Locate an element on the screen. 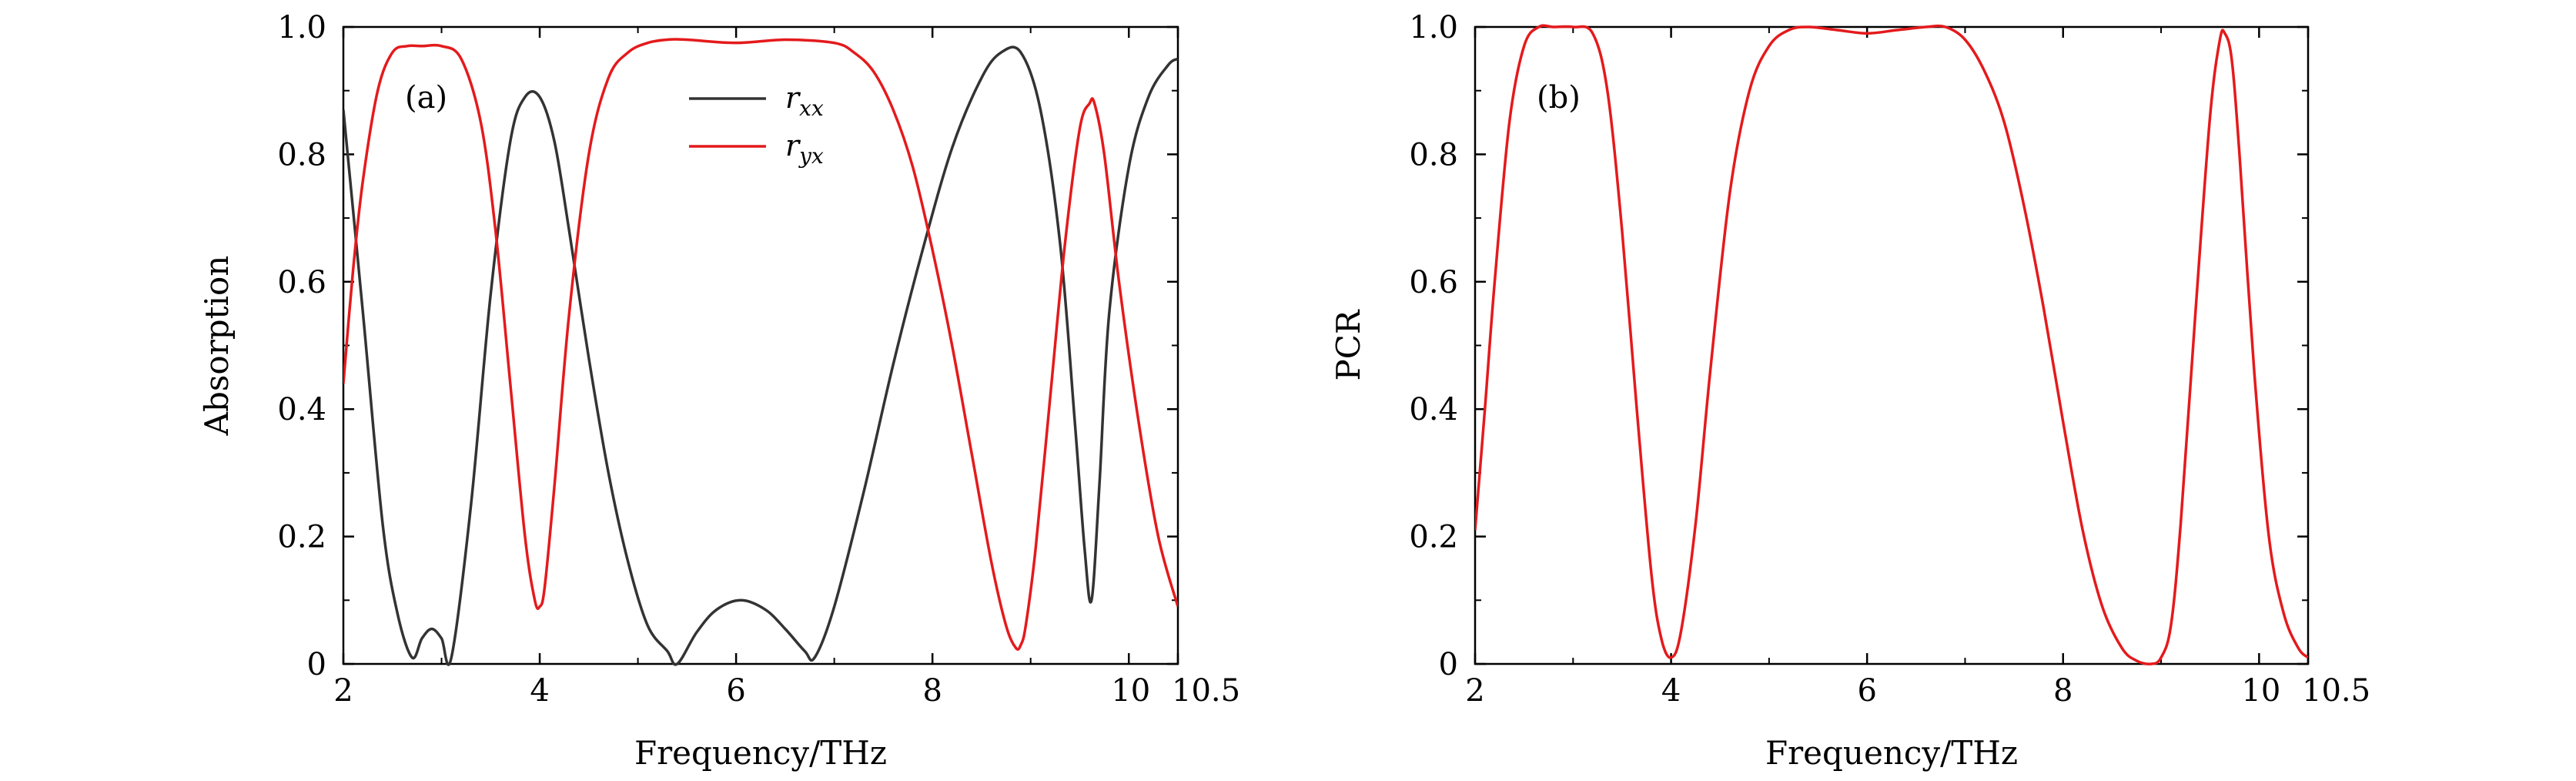  legend-label: rxx is located at coordinates (805, 101).